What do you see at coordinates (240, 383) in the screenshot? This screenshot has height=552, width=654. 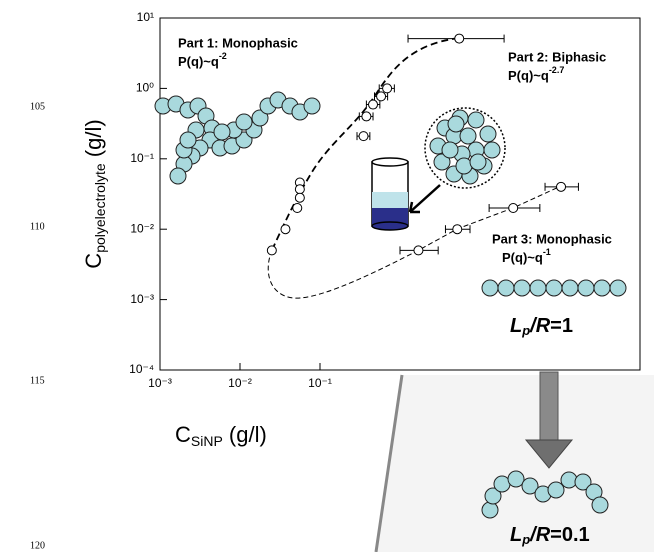 I see `x-tick-label: 10⁻²` at bounding box center [240, 383].